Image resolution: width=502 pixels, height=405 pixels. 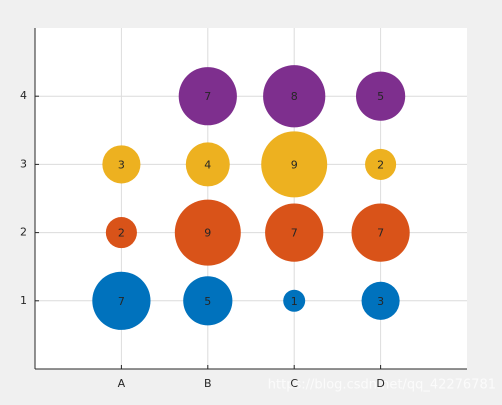 I want to click on x-tick-label: B, so click(x=208, y=383).